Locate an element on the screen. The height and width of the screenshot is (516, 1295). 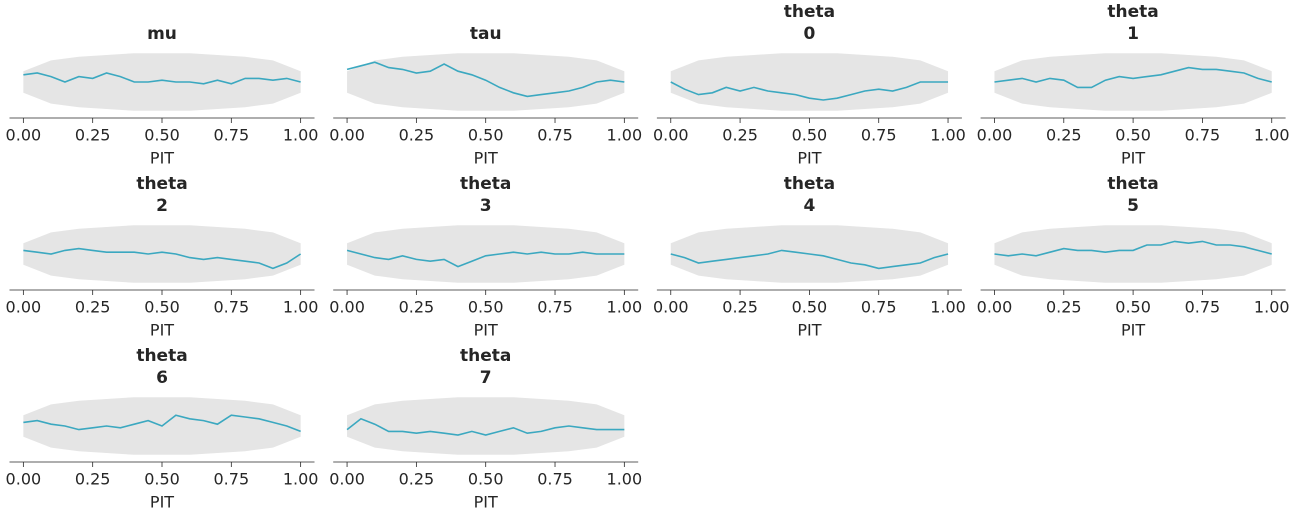
panel-title: 1 is located at coordinates (1133, 34).